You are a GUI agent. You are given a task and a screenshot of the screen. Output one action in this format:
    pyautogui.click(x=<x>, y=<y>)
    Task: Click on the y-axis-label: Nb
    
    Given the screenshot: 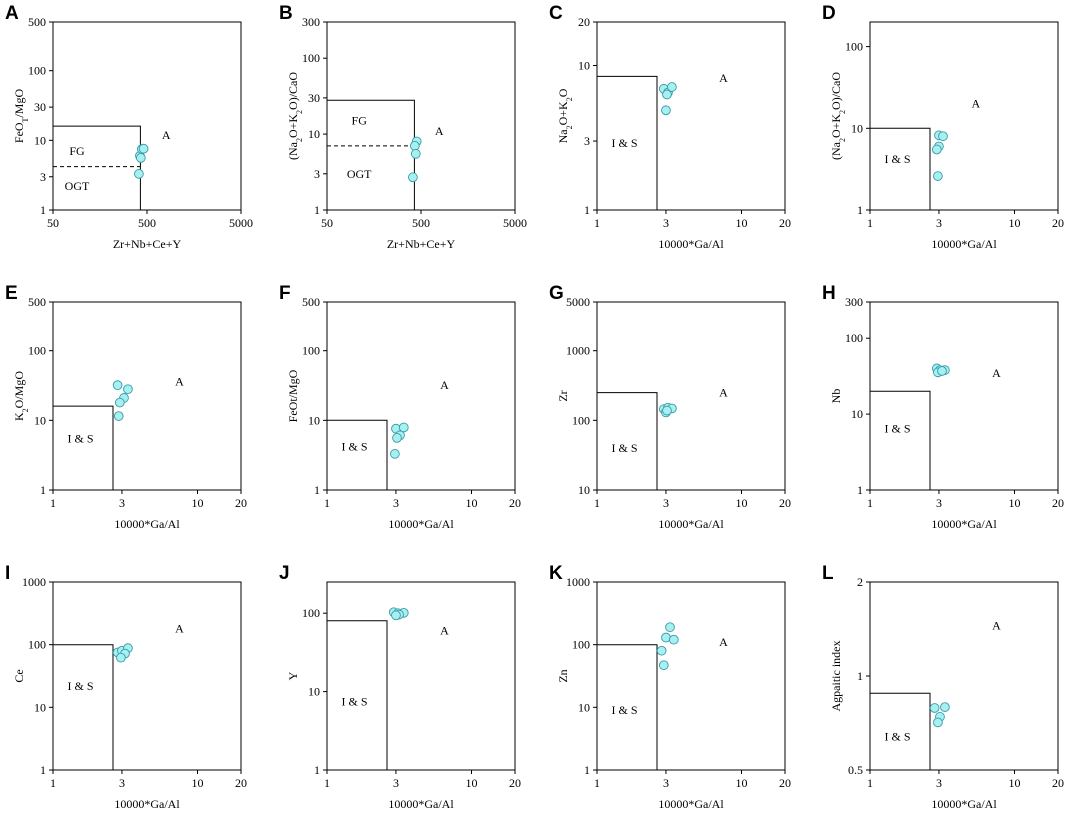 What is the action you would take?
    pyautogui.click(x=836, y=396)
    